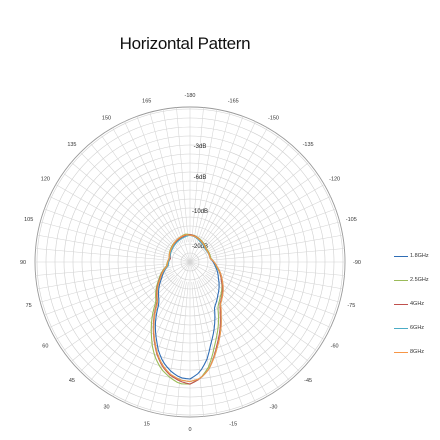  Describe the element at coordinates (419, 256) in the screenshot. I see `legend-label: 1.8GHz` at that location.